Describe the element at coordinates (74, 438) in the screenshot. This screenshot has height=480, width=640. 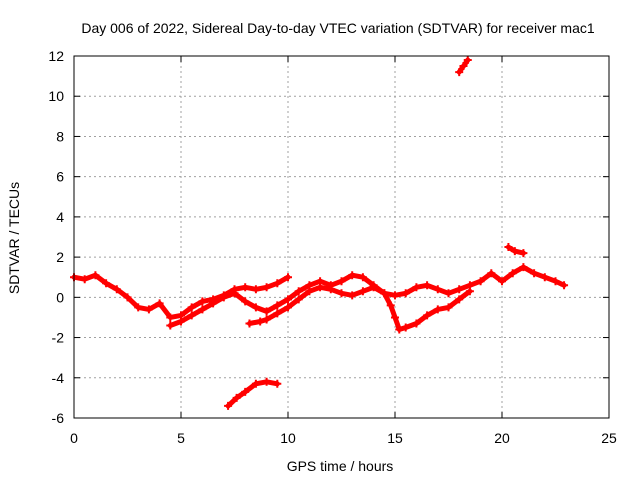
I see `x-tick-label: 0` at that location.